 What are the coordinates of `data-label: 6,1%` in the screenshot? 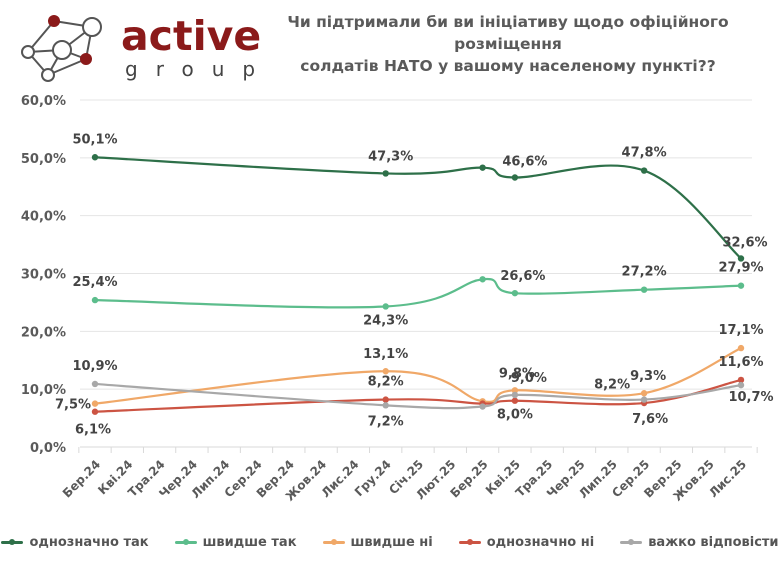 It's located at (93, 430).